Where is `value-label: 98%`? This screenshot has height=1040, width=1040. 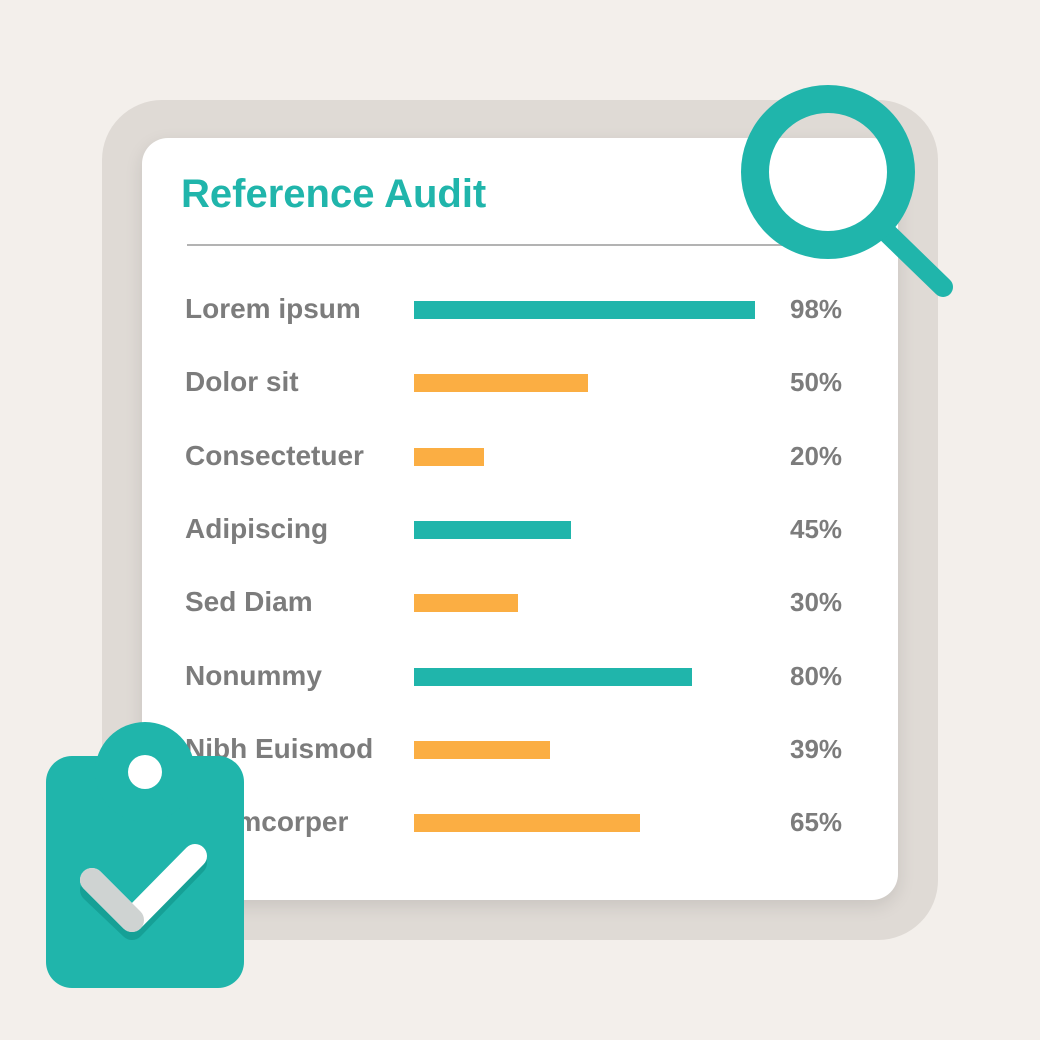 value-label: 98% is located at coordinates (816, 309).